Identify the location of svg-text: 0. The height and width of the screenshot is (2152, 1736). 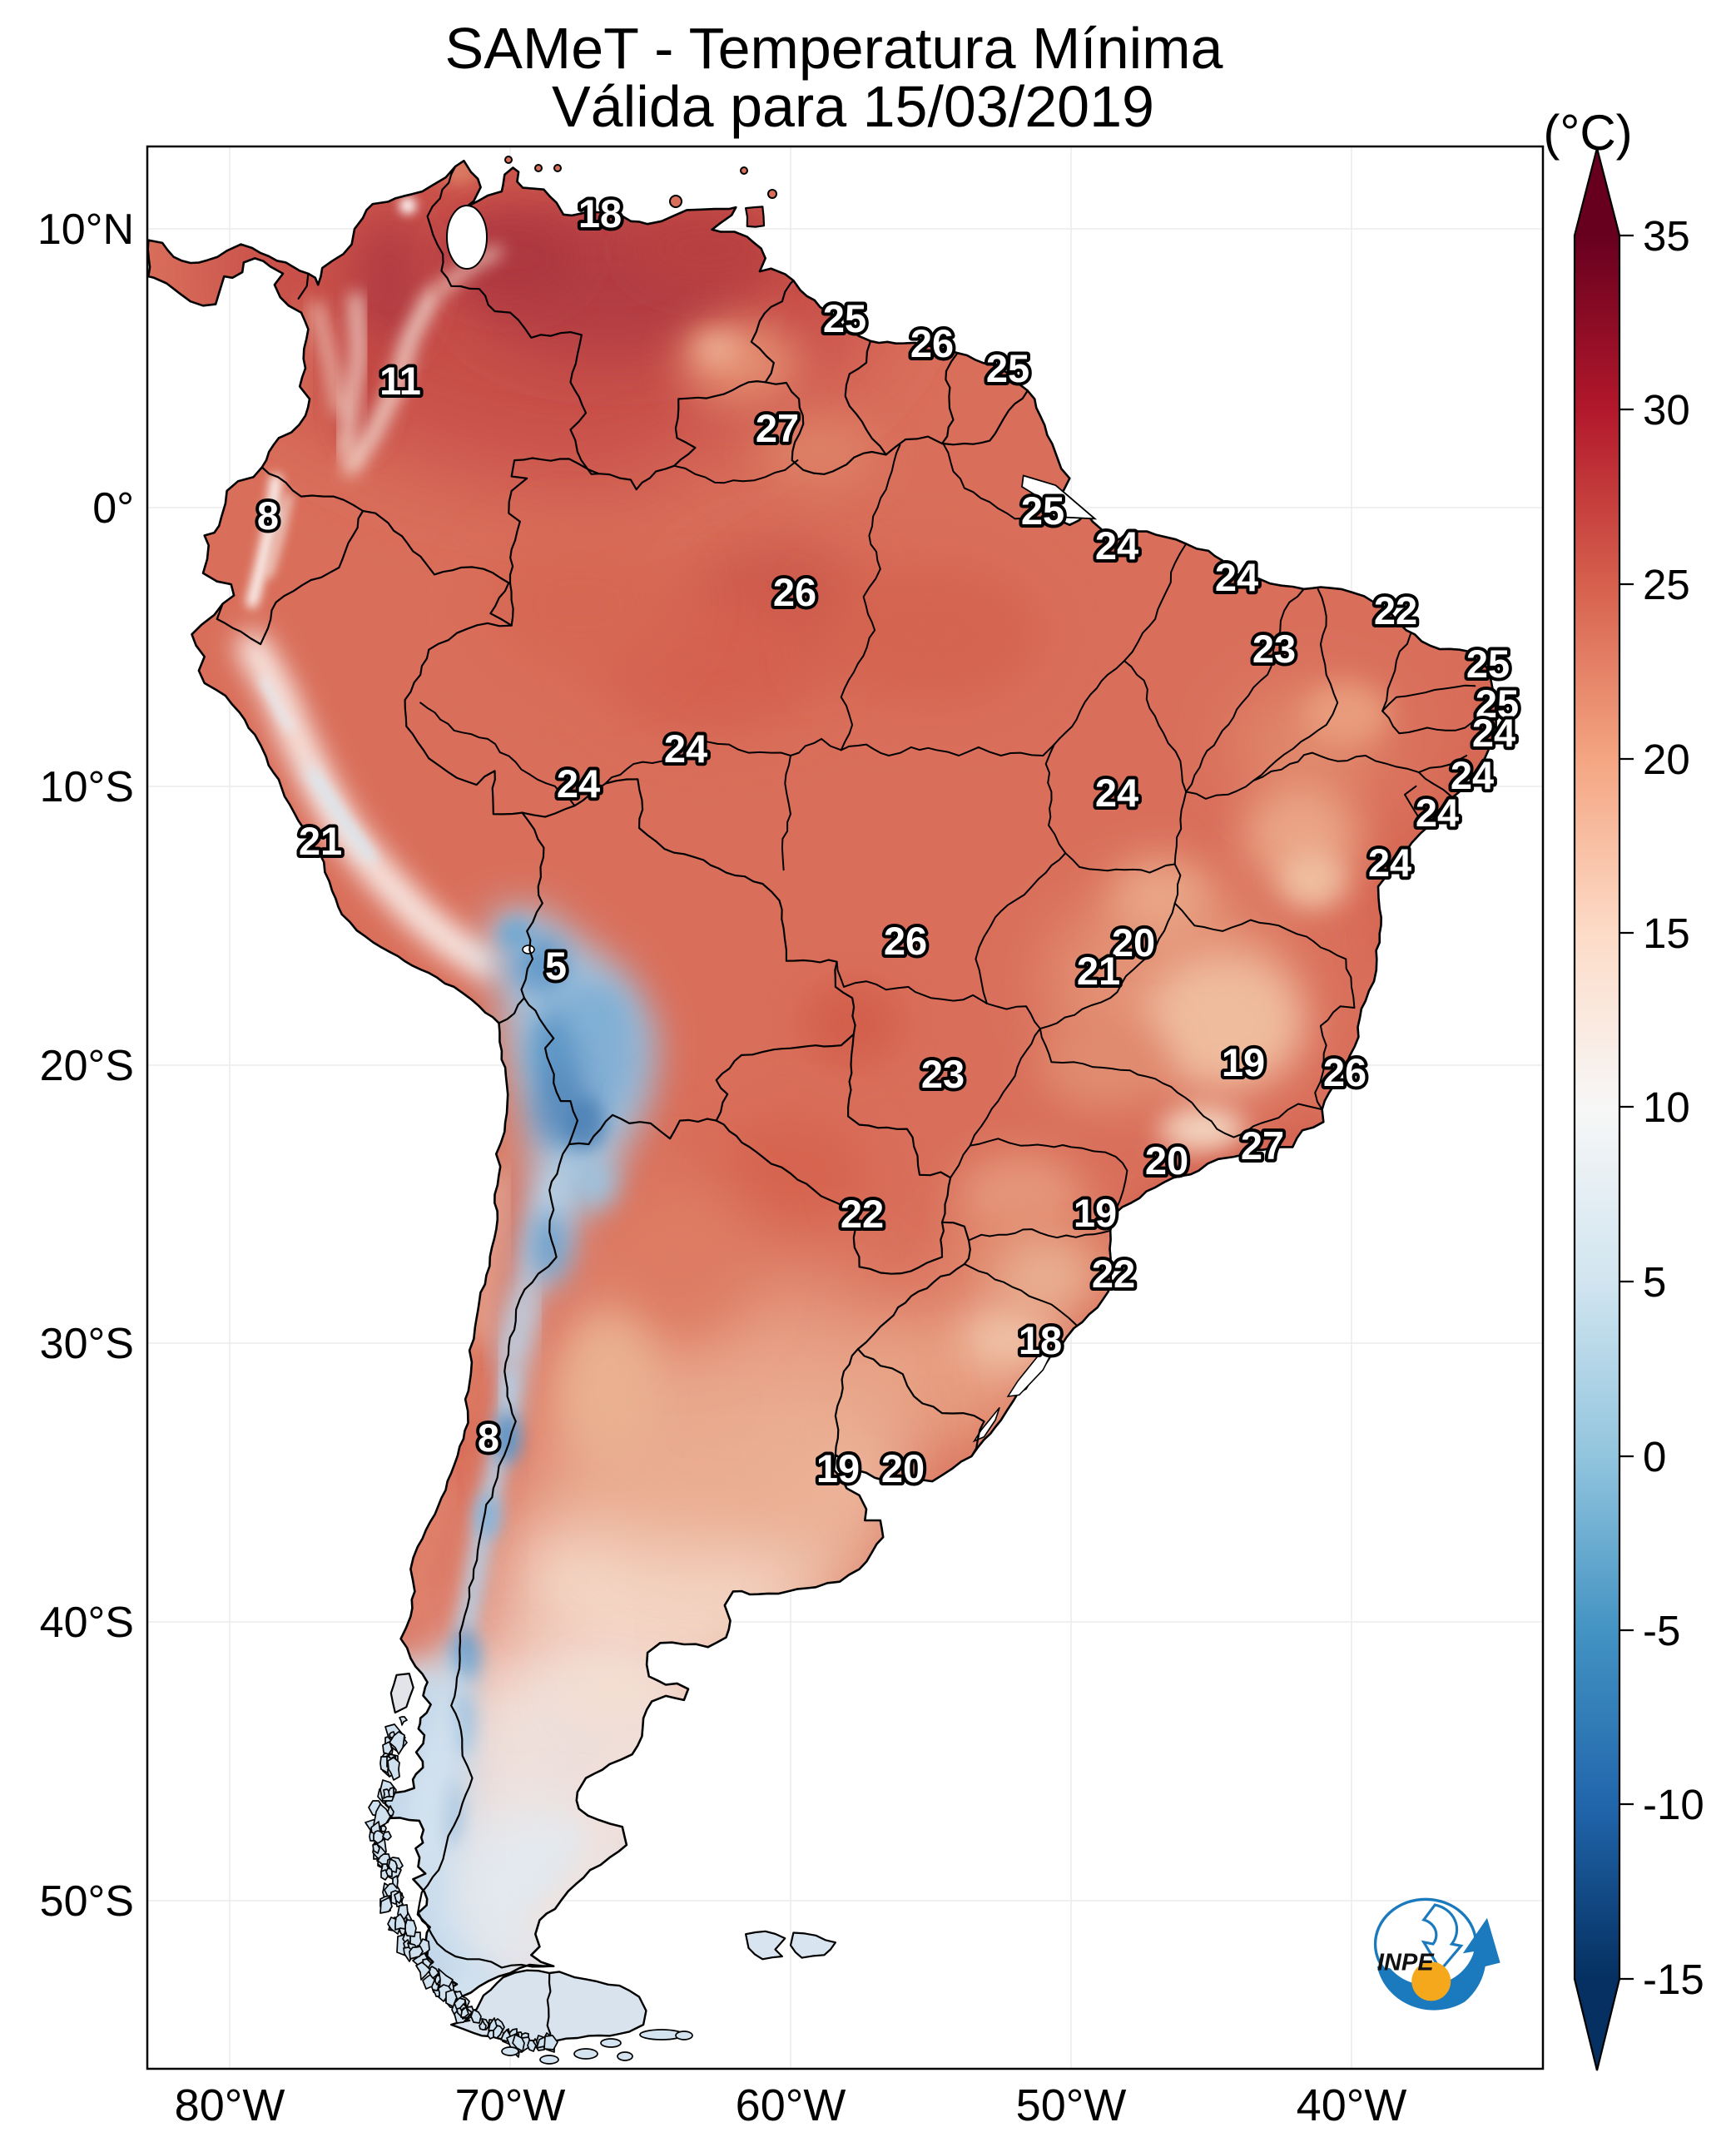
(1654, 1456).